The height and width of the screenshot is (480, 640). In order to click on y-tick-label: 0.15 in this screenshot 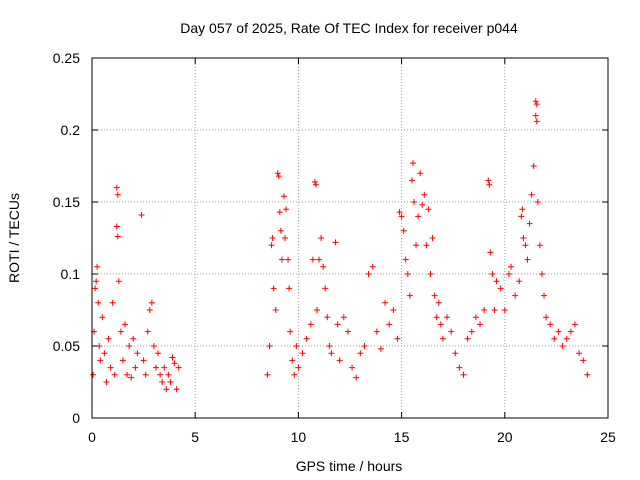, I will do `click(66, 202)`.